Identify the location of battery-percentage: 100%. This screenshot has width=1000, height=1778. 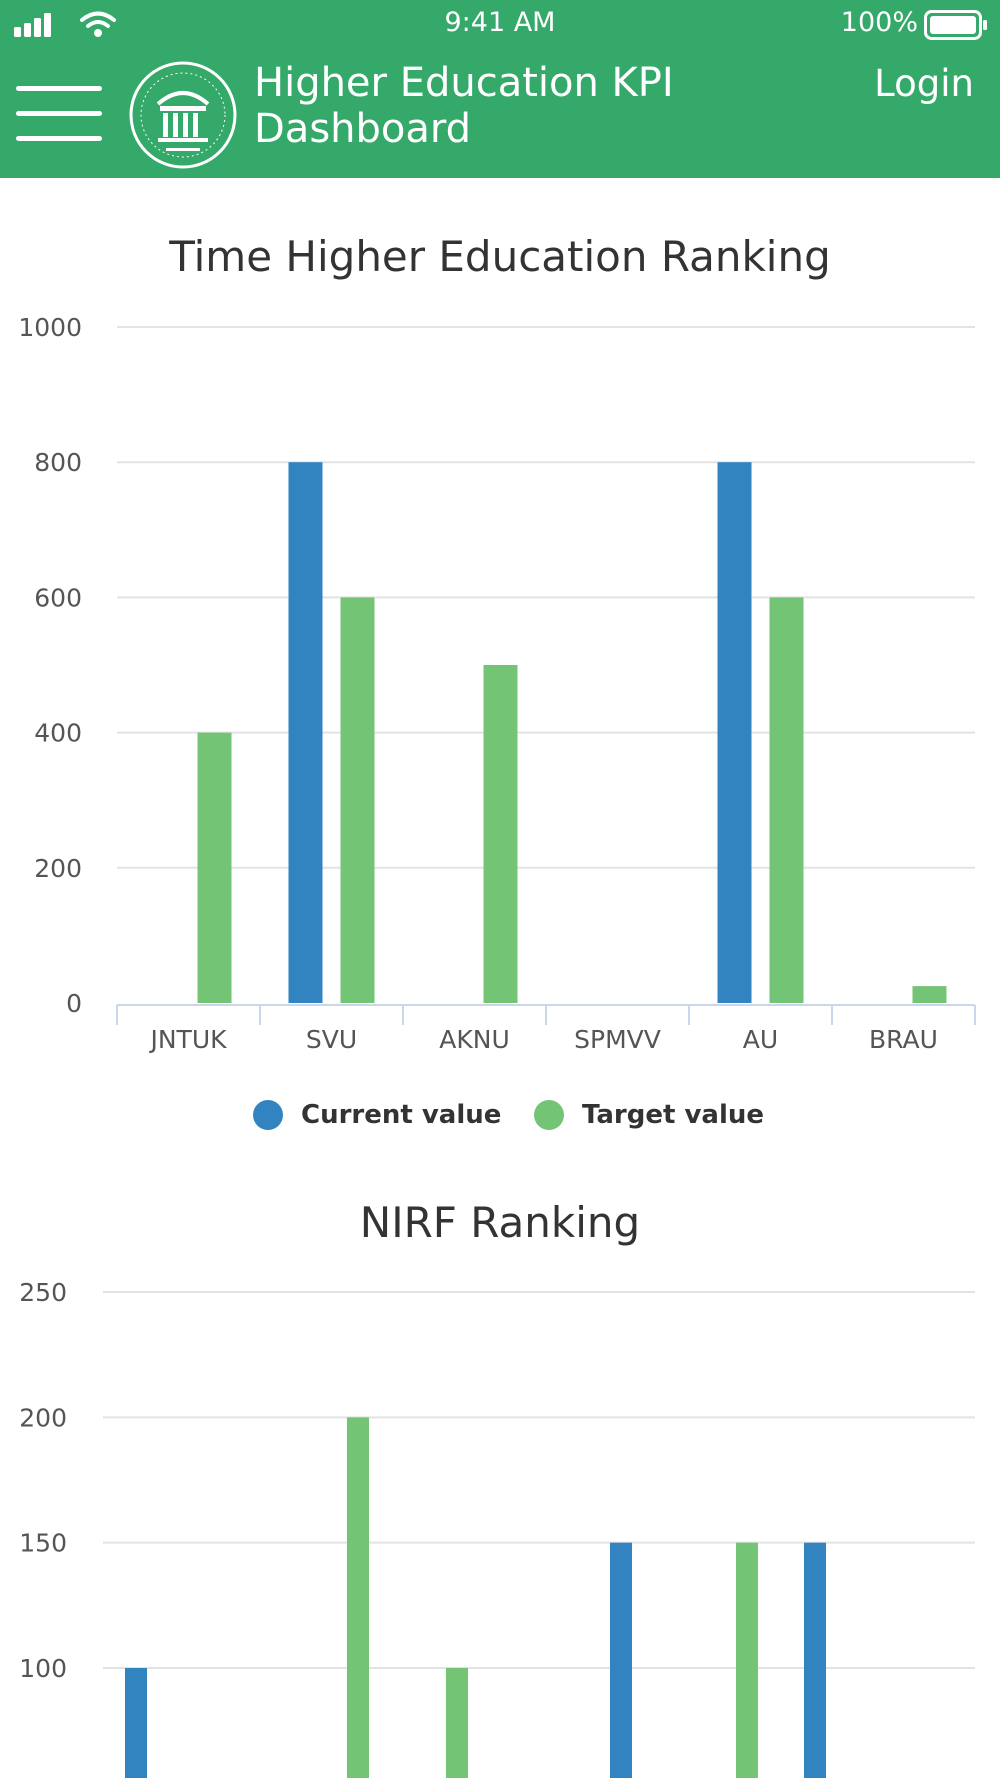
(879, 22).